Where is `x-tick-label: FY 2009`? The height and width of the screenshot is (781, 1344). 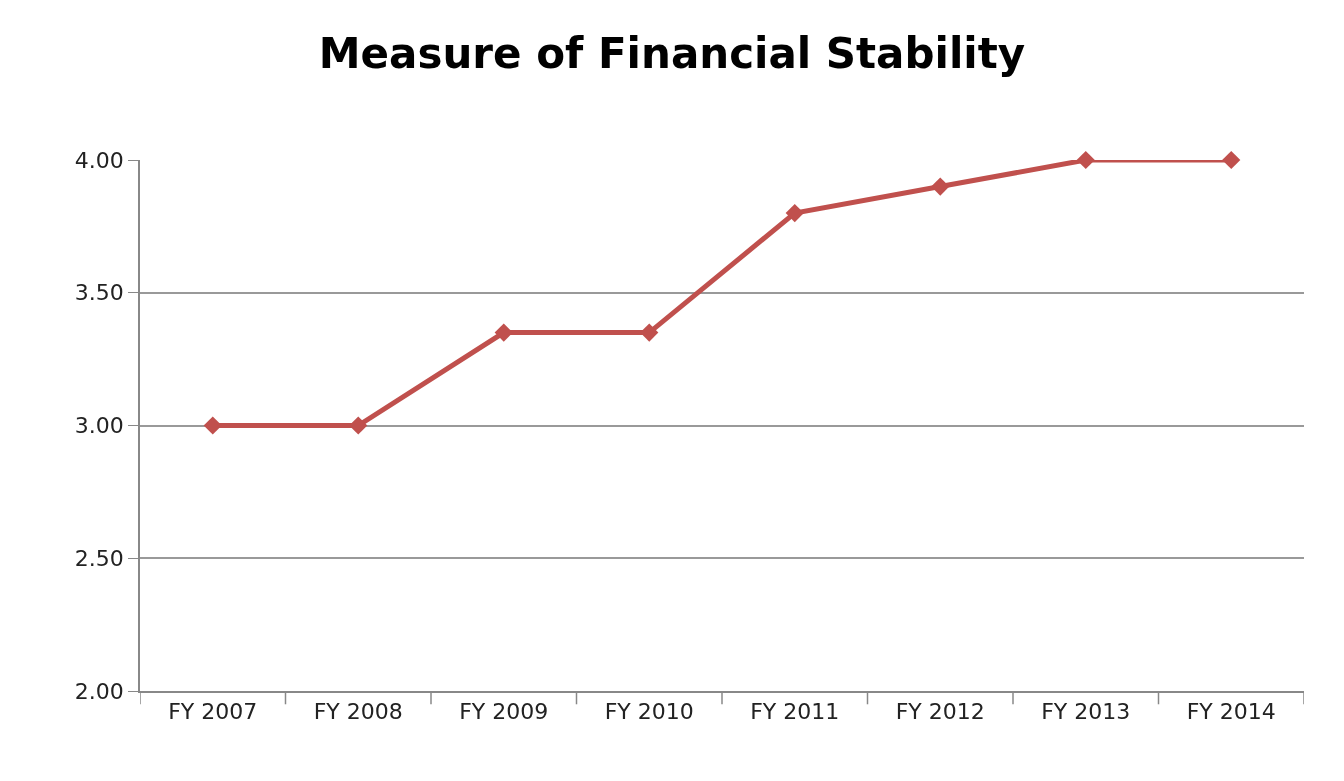 x-tick-label: FY 2009 is located at coordinates (504, 712).